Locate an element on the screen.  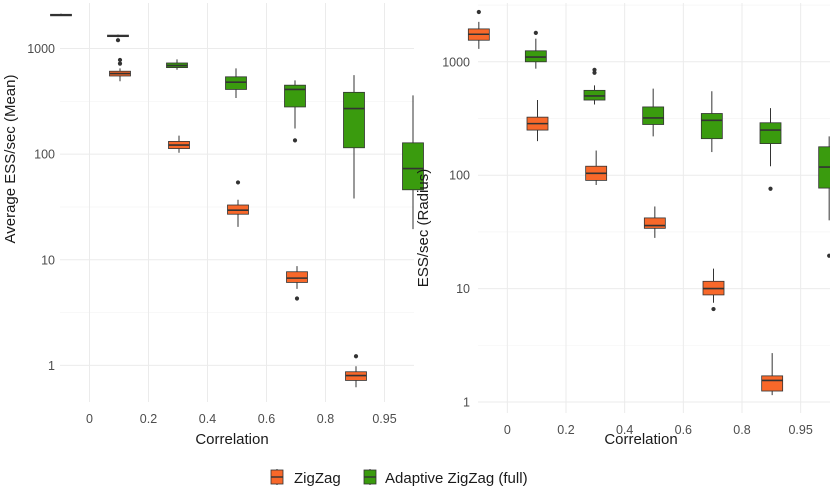
legend-item-adaptive: Adaptive ZigZag (full) is located at coordinates (445, 478).